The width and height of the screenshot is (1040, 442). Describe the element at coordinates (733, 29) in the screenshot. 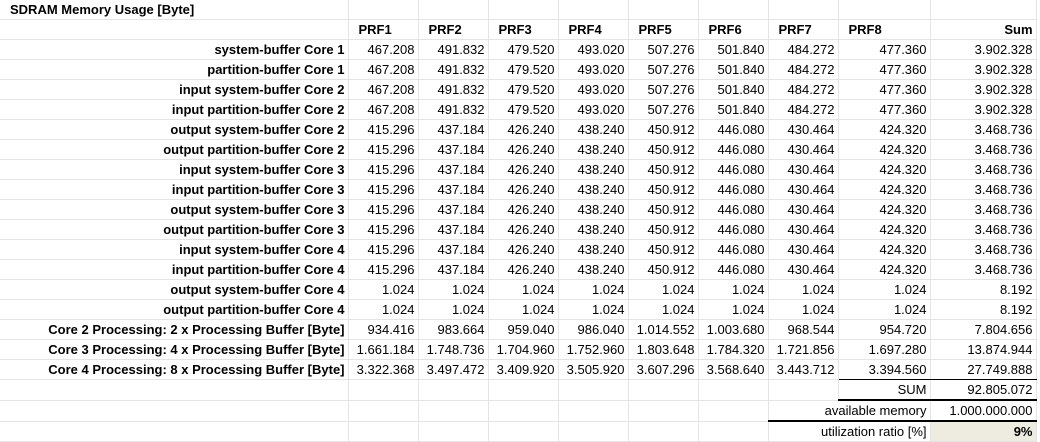

I see `header-prf6: PRF6` at that location.